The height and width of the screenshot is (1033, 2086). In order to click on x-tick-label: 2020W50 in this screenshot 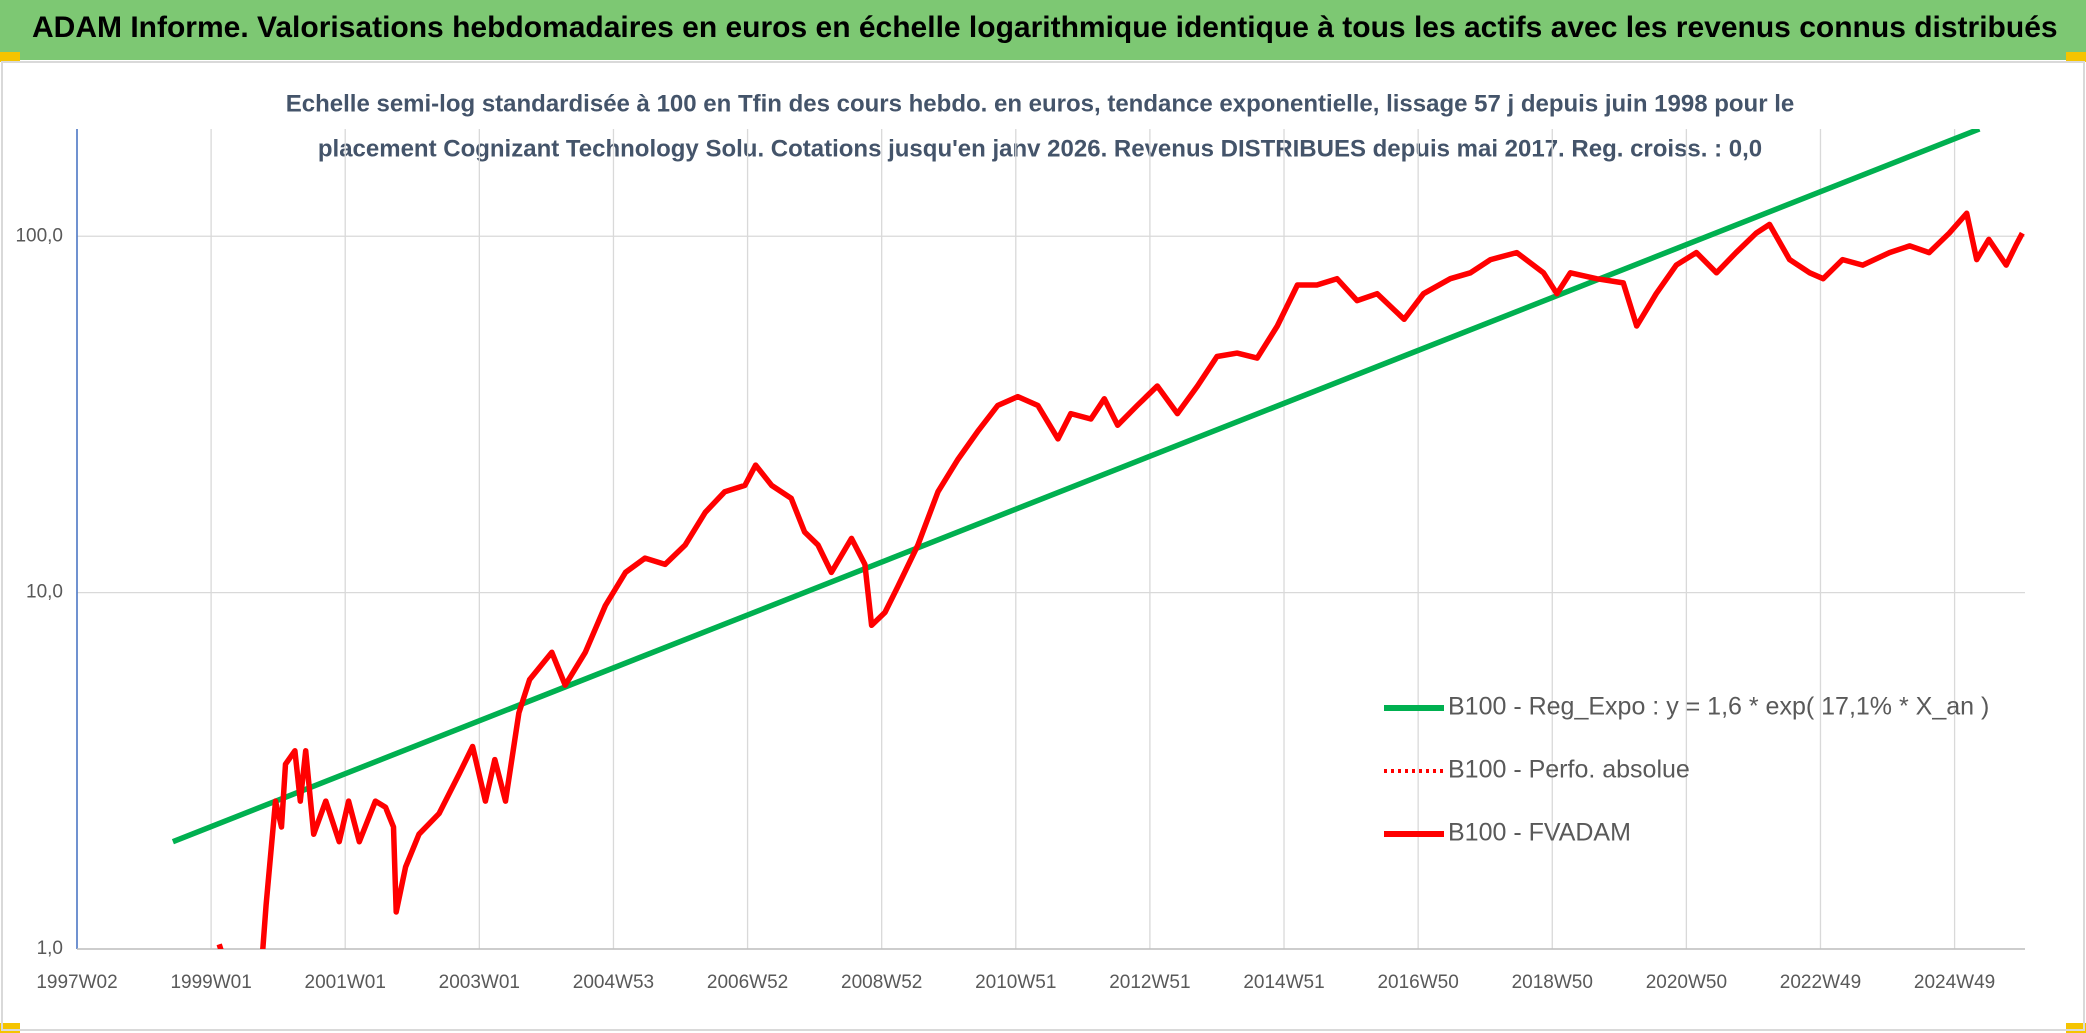, I will do `click(1686, 982)`.